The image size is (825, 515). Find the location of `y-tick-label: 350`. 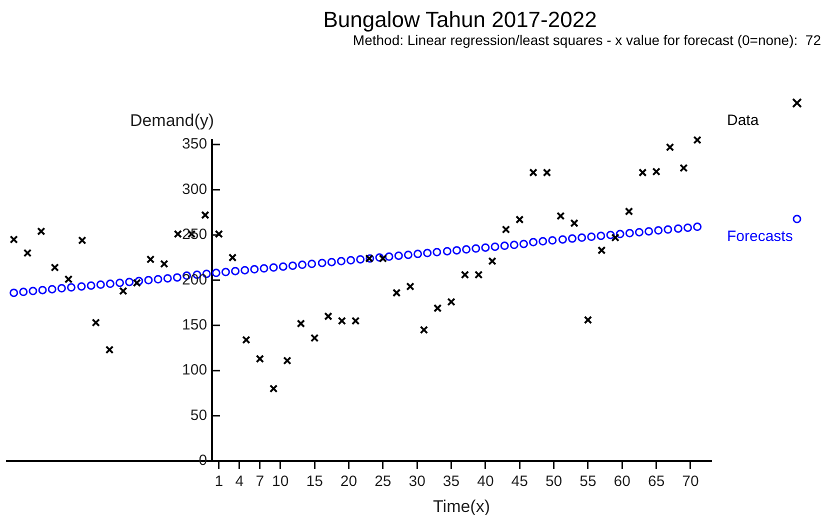

y-tick-label: 350 is located at coordinates (195, 144).